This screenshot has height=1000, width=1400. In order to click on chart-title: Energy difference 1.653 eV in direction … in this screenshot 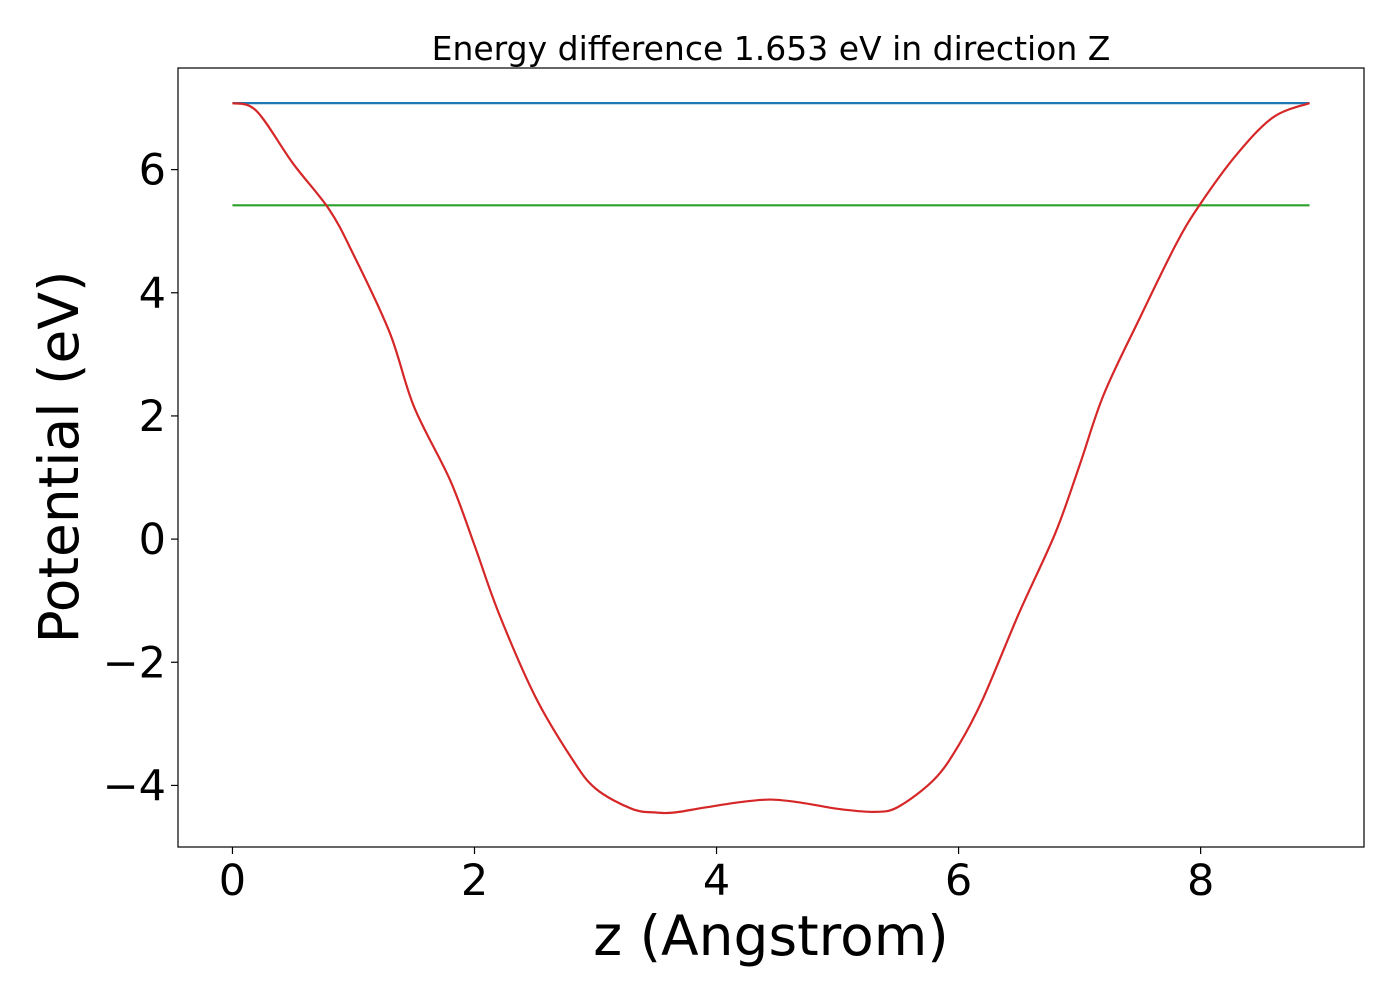, I will do `click(771, 48)`.